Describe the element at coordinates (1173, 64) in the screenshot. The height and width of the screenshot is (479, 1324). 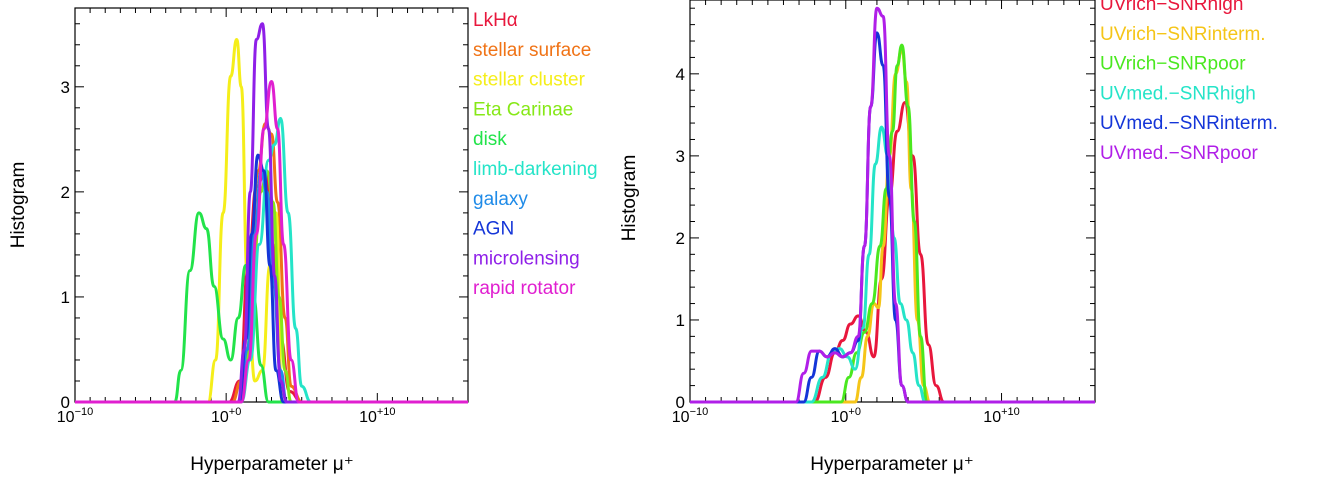
I see `legend-entry: UVrich−SNRpoor` at that location.